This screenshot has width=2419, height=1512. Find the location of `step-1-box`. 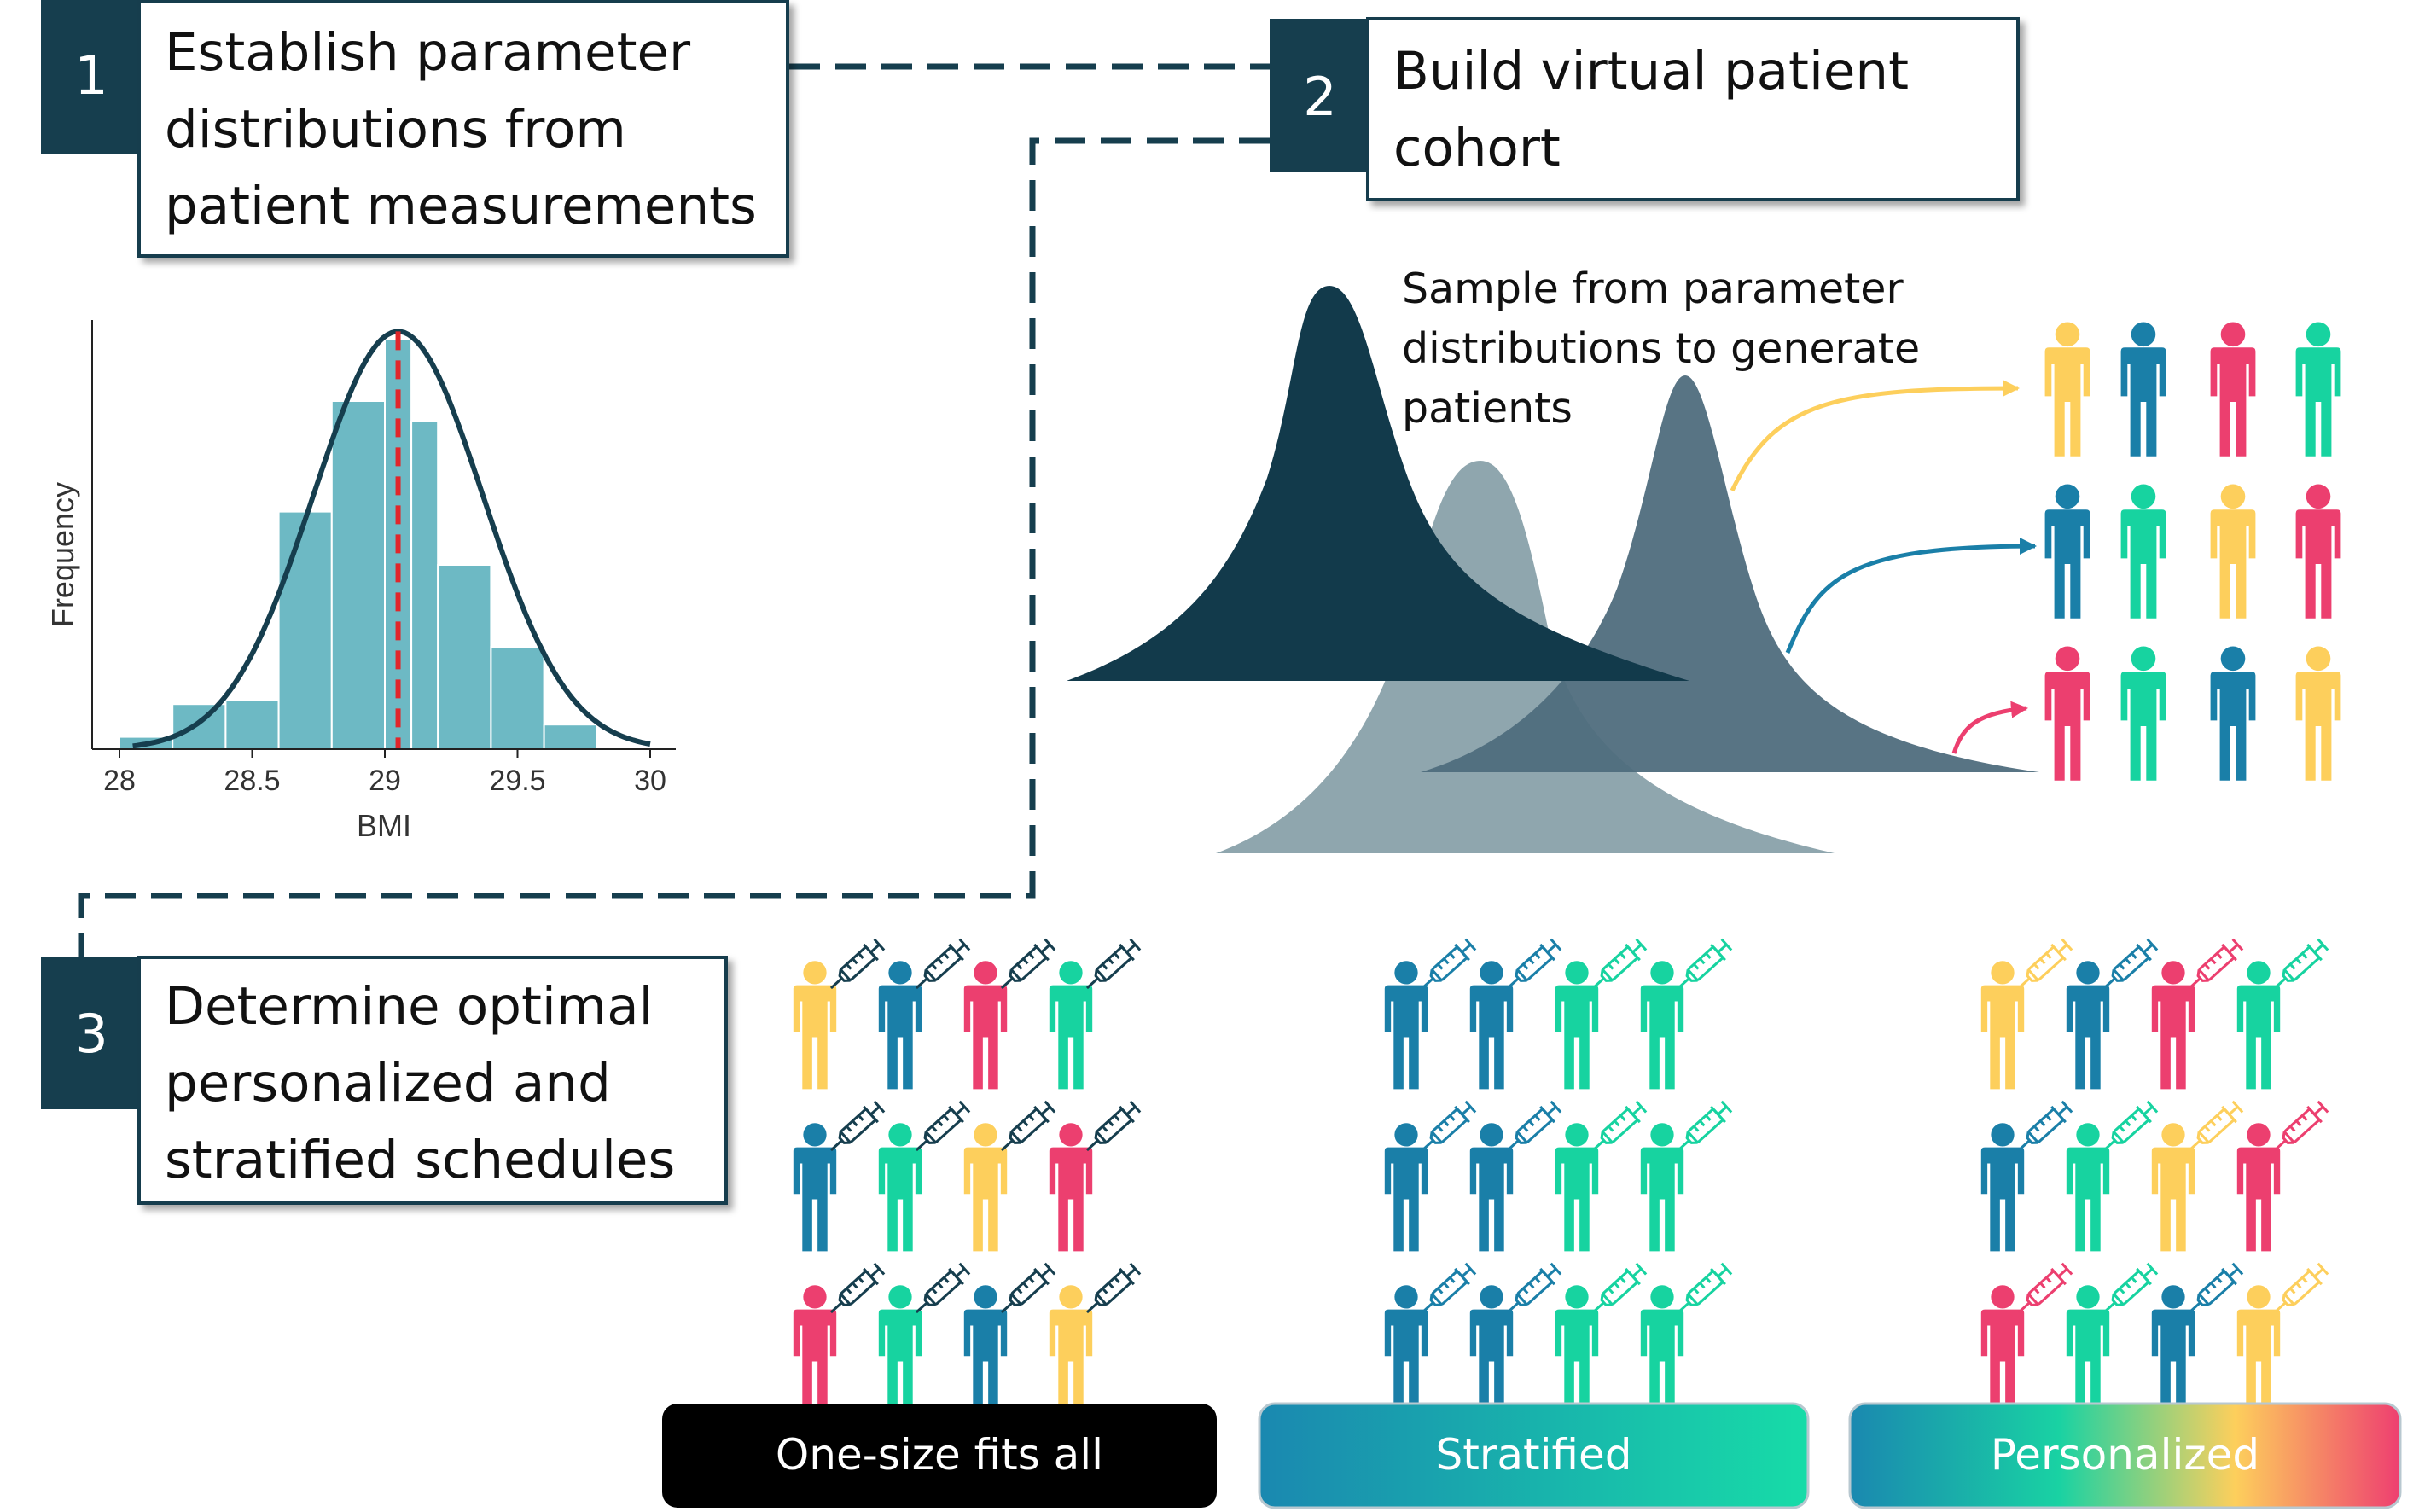

step-1-box is located at coordinates (463, 129).